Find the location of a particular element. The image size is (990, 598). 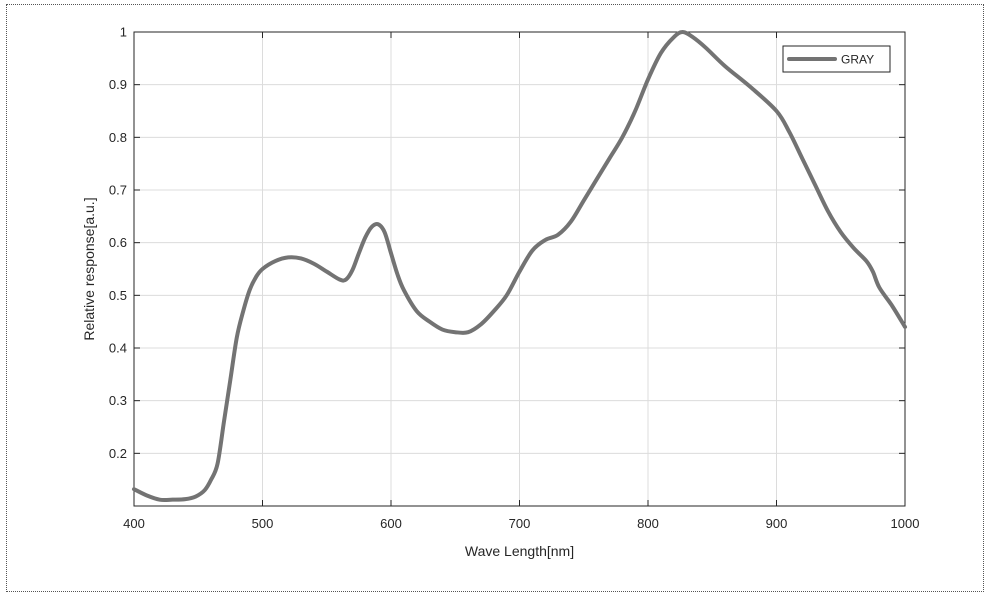

y-tick-label: 1 is located at coordinates (123, 32).